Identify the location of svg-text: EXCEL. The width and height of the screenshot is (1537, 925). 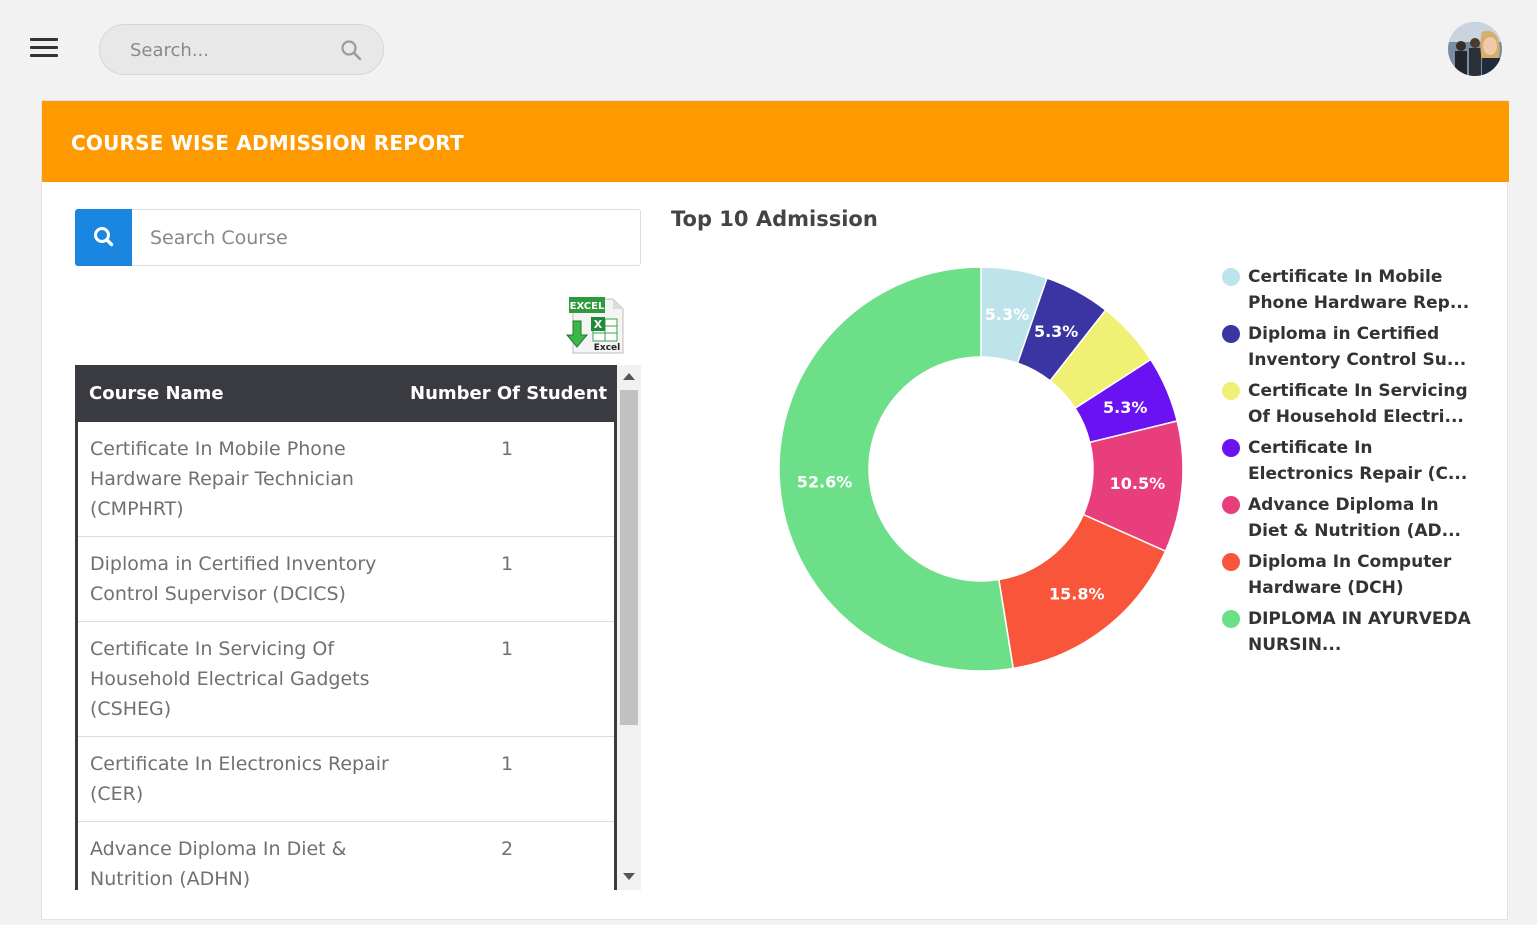
(587, 306).